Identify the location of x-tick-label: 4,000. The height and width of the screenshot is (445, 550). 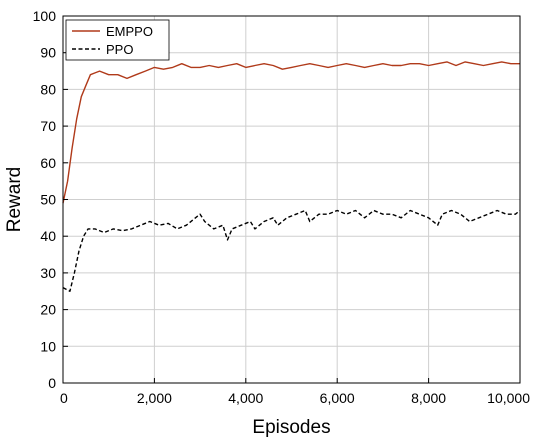
(245, 398).